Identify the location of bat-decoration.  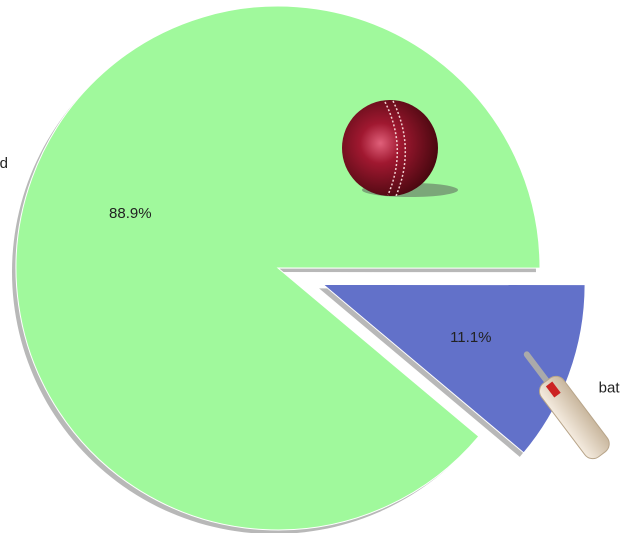
(566, 405).